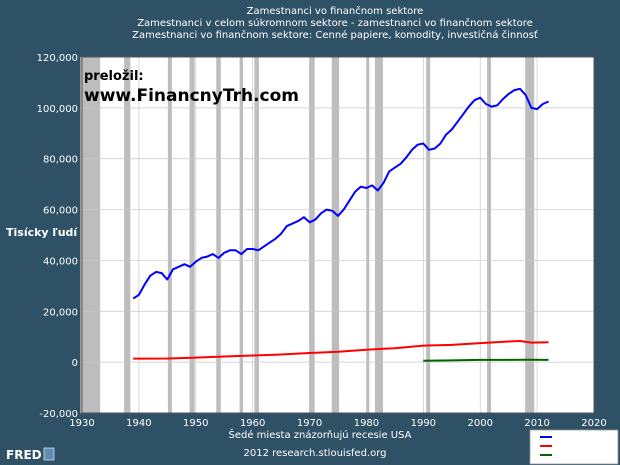 This screenshot has height=465, width=620. Describe the element at coordinates (114, 76) in the screenshot. I see `translator-label: preložil:` at that location.